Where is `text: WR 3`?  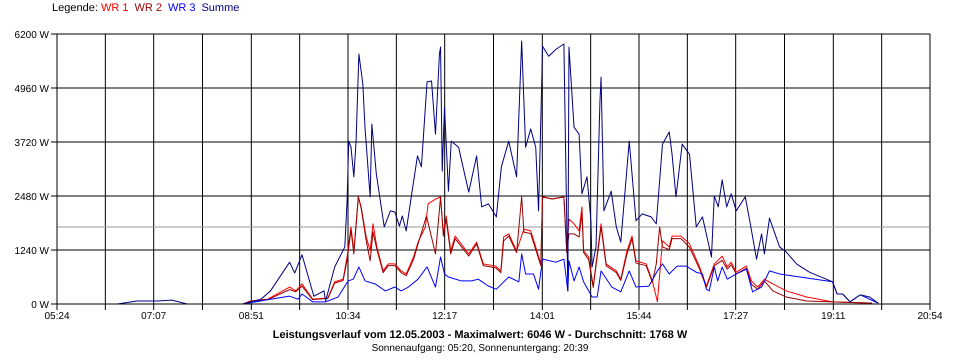 text: WR 3 is located at coordinates (182, 8).